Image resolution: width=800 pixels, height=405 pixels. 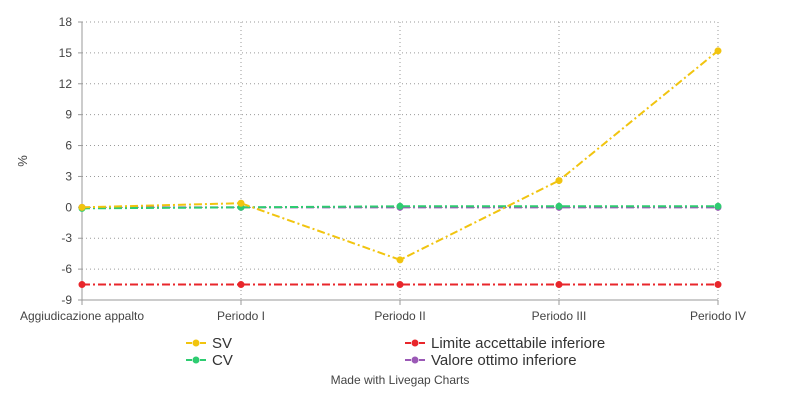 What do you see at coordinates (400, 380) in the screenshot?
I see `chart-credit: Made with Livegap Charts` at bounding box center [400, 380].